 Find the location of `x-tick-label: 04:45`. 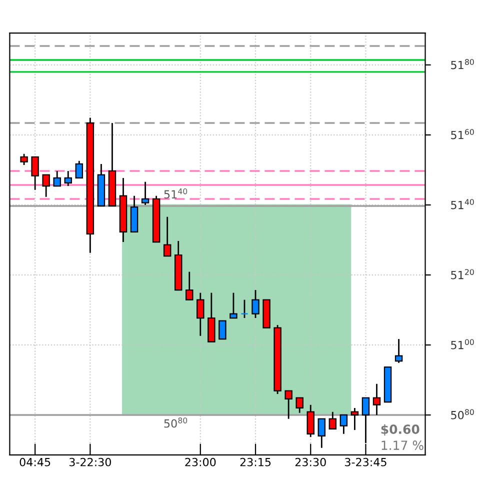

x-tick-label: 04:45 is located at coordinates (35, 462).